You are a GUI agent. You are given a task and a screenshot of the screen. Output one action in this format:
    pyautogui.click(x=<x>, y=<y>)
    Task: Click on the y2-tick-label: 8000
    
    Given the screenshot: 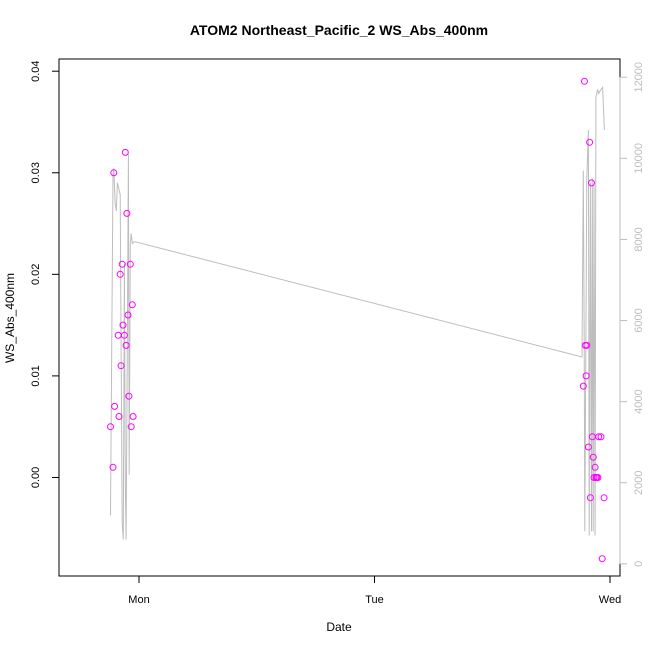 What is the action you would take?
    pyautogui.click(x=639, y=239)
    